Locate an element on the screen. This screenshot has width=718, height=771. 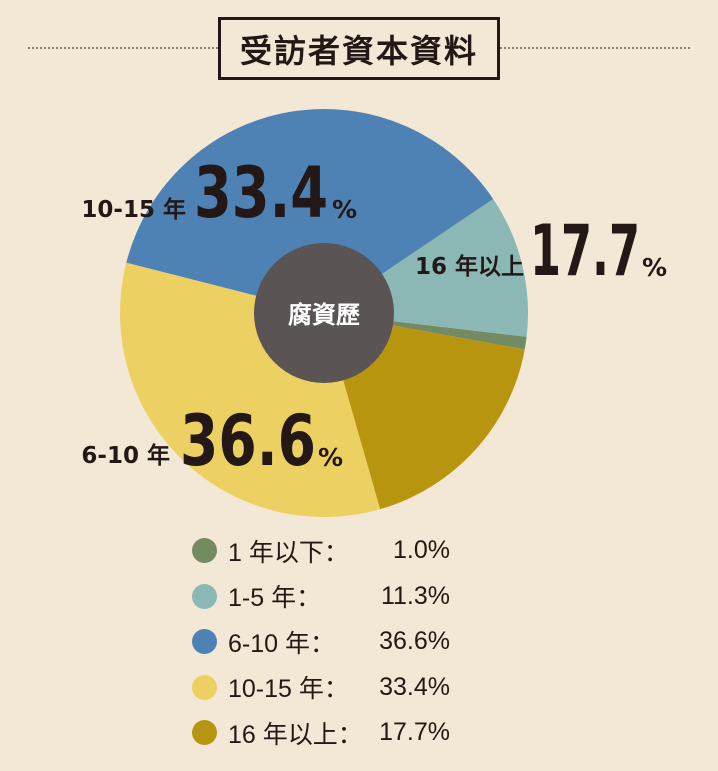
legend-item-6-10: 6-10 年： 36.6% is located at coordinates (321, 642).